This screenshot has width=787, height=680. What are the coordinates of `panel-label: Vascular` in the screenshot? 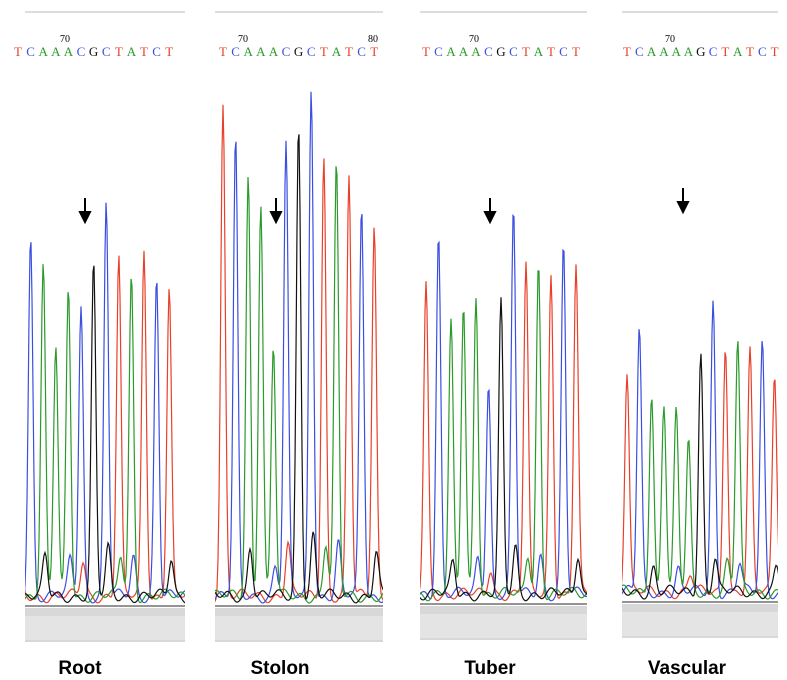 It's located at (687, 668).